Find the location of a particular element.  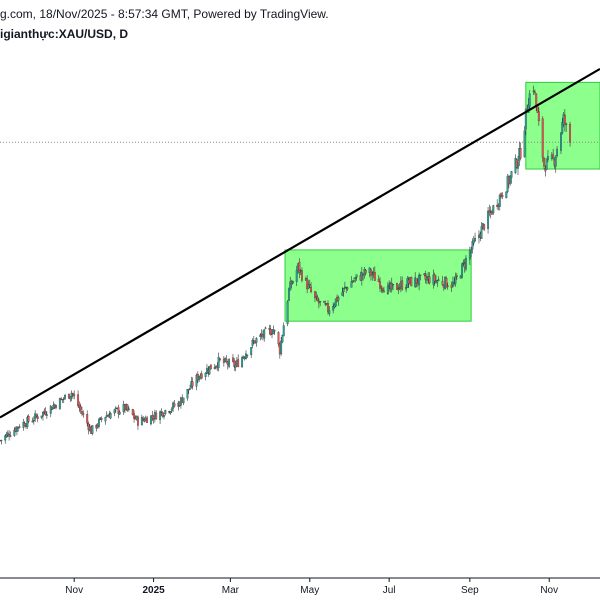

x-tick-label: Sep is located at coordinates (470, 590).